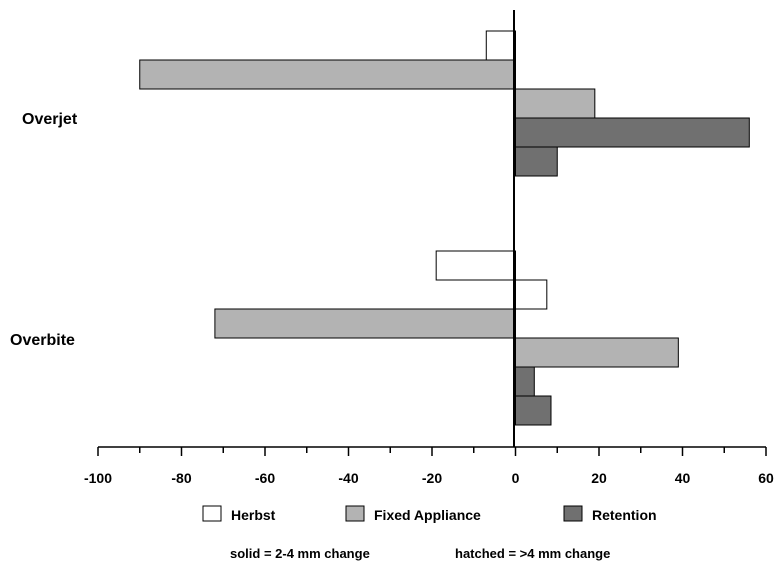 The image size is (777, 568). Describe the element at coordinates (253, 515) in the screenshot. I see `legend-label-herbst: Herbst` at that location.